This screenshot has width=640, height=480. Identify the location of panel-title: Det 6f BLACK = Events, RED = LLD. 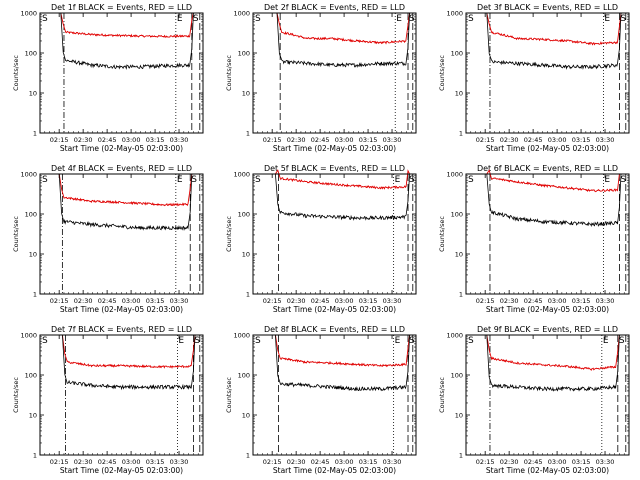
(547, 168).